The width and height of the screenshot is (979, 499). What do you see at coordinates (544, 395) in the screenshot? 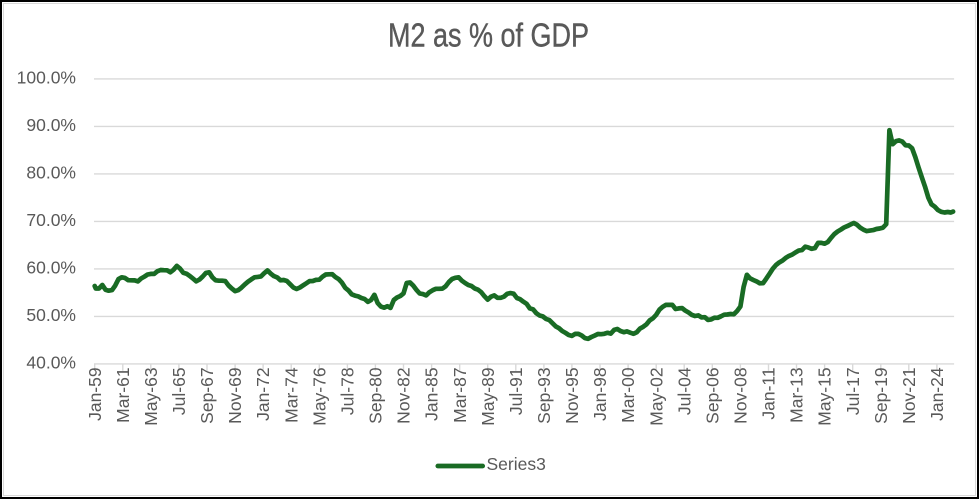
I see `svg-text: Sep-93` at bounding box center [544, 395].